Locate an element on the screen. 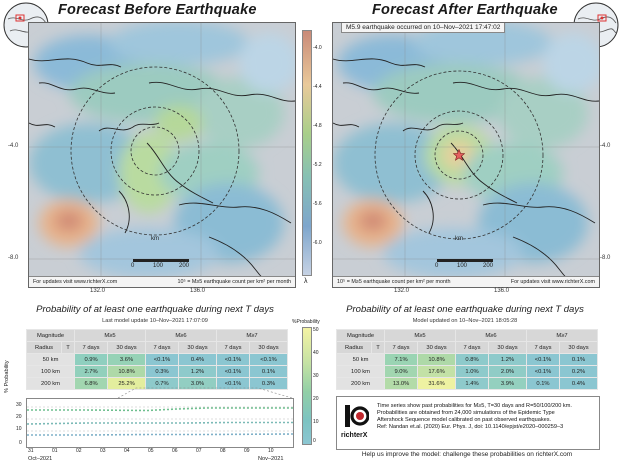 The width and height of the screenshot is (620, 464). prob-cell: 13.0% is located at coordinates (401, 383).